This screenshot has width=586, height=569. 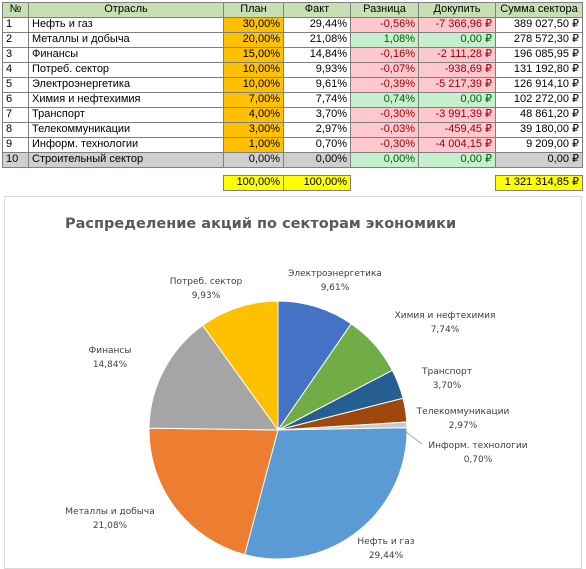 What do you see at coordinates (126, 10) in the screenshot?
I see `header-cell: Отрасль` at bounding box center [126, 10].